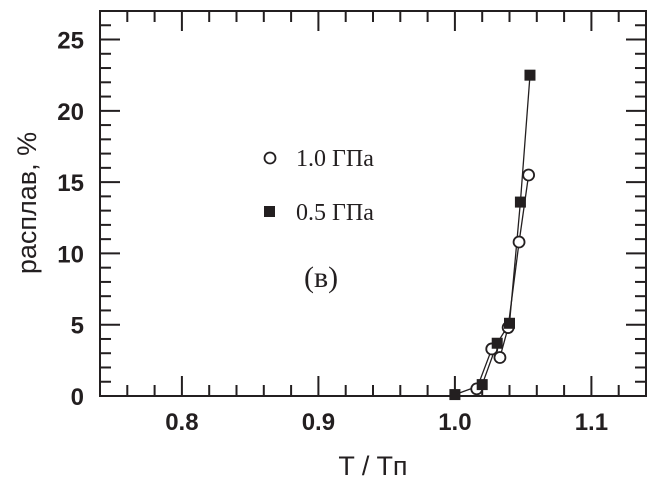 The image size is (661, 482). Describe the element at coordinates (318, 422) in the screenshot. I see `x-tick-label: 0.9` at that location.